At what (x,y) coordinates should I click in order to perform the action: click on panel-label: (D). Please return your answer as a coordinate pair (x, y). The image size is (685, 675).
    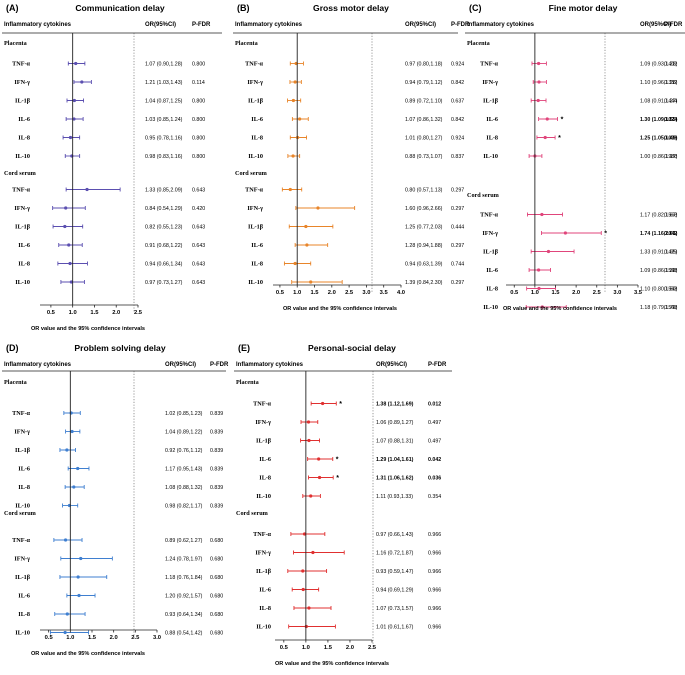
    Looking at the image, I should click on (12, 348).